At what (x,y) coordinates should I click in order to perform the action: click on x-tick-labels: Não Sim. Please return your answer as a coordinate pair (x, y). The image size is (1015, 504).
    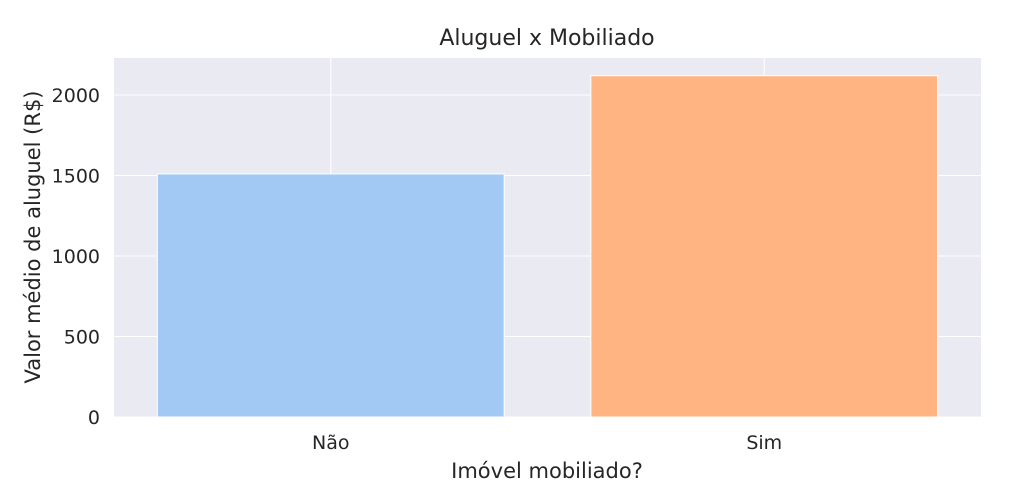
    Looking at the image, I should click on (547, 443).